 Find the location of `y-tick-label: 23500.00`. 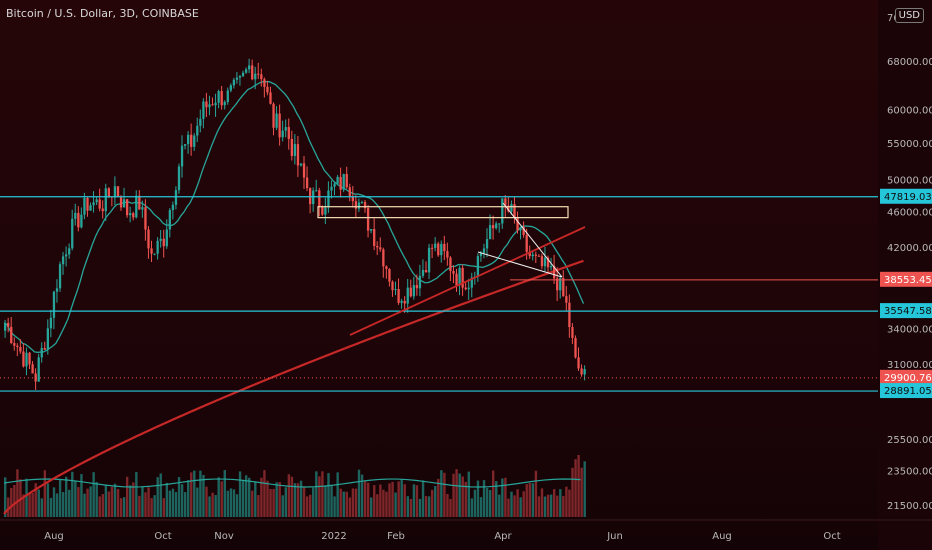

y-tick-label: 23500.00 is located at coordinates (909, 472).